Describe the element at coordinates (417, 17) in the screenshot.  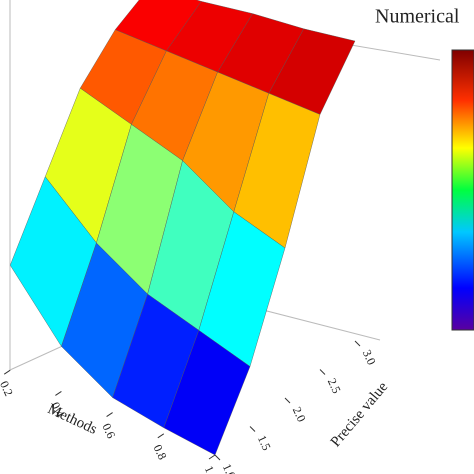
I see `colorbar-title: Numerical` at that location.